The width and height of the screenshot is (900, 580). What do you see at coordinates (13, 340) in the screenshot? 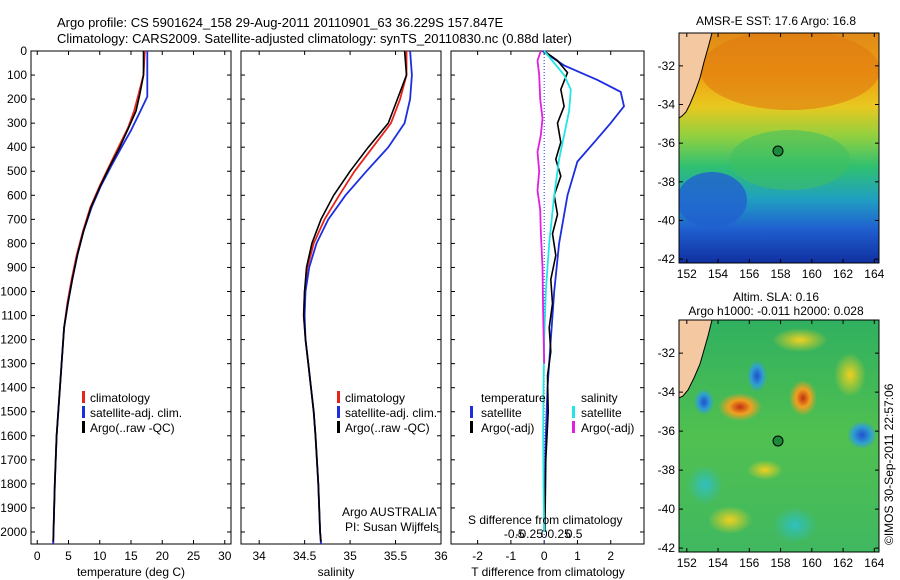
I see `depth-tick-label: 1200` at bounding box center [13, 340].